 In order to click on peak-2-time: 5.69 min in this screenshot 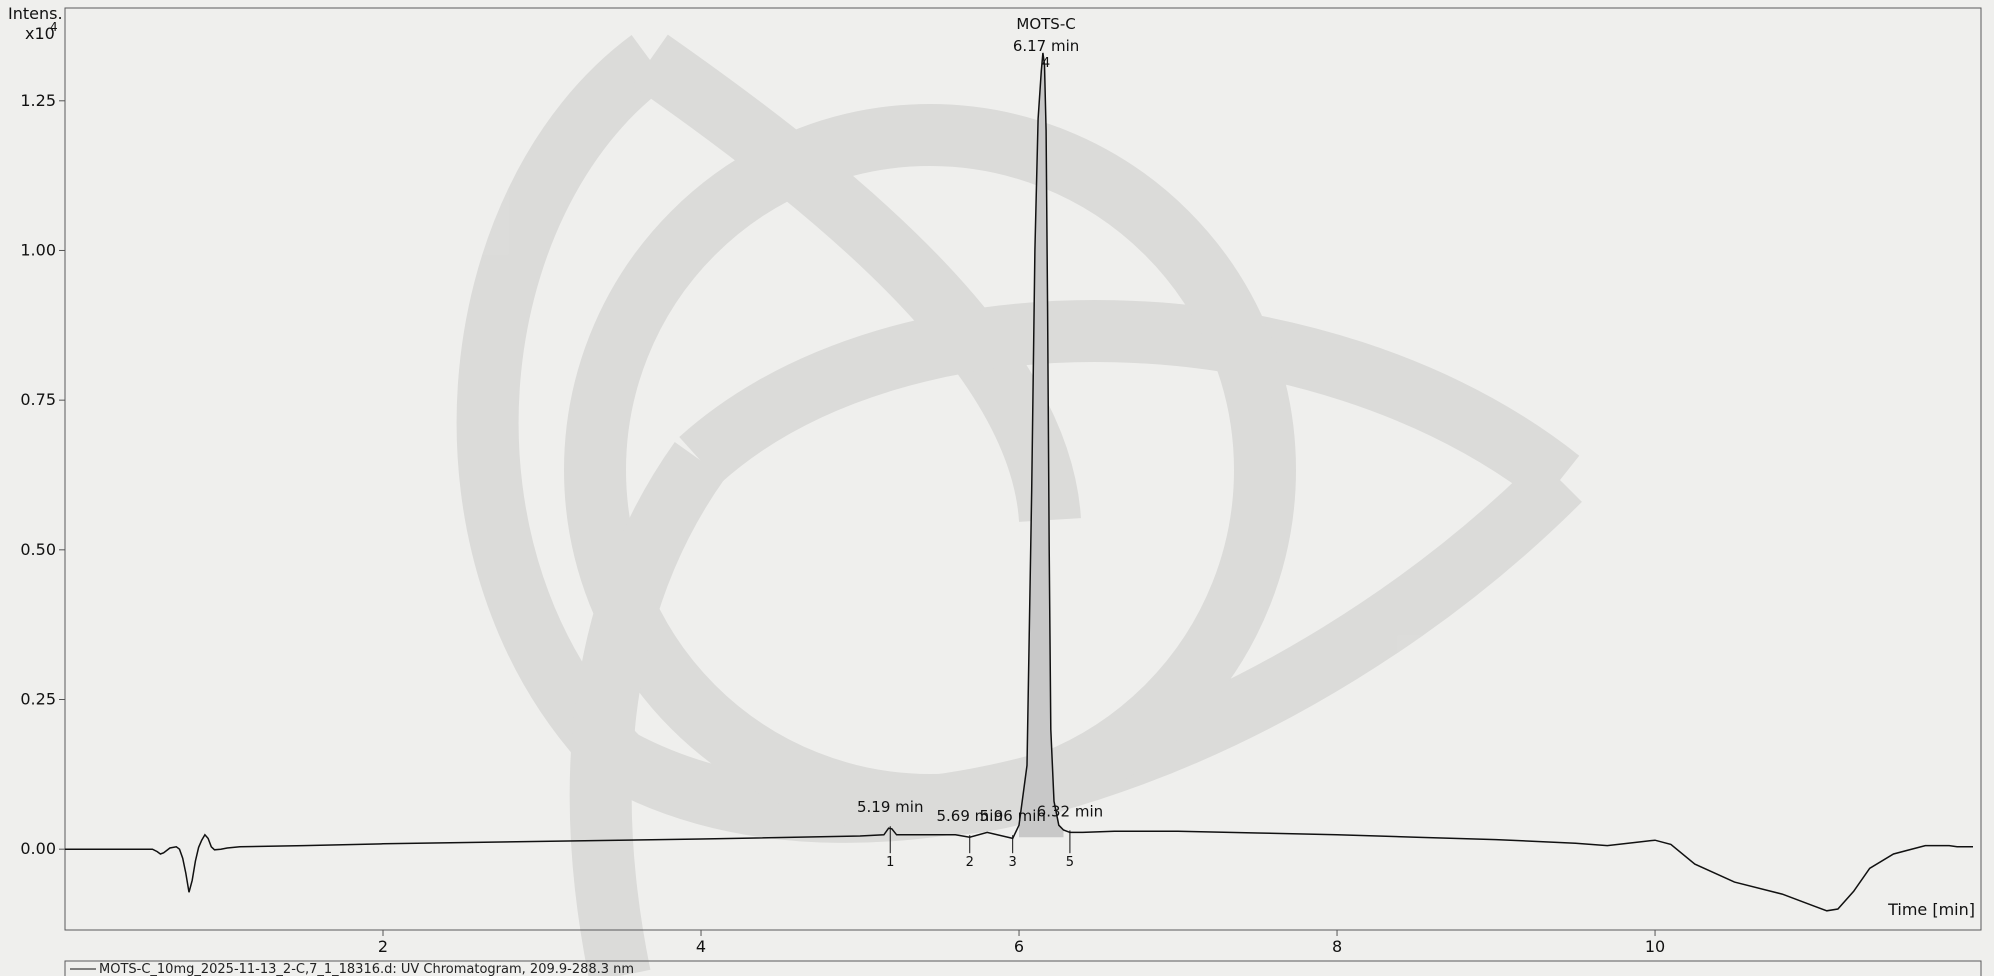, I will do `click(970, 816)`.